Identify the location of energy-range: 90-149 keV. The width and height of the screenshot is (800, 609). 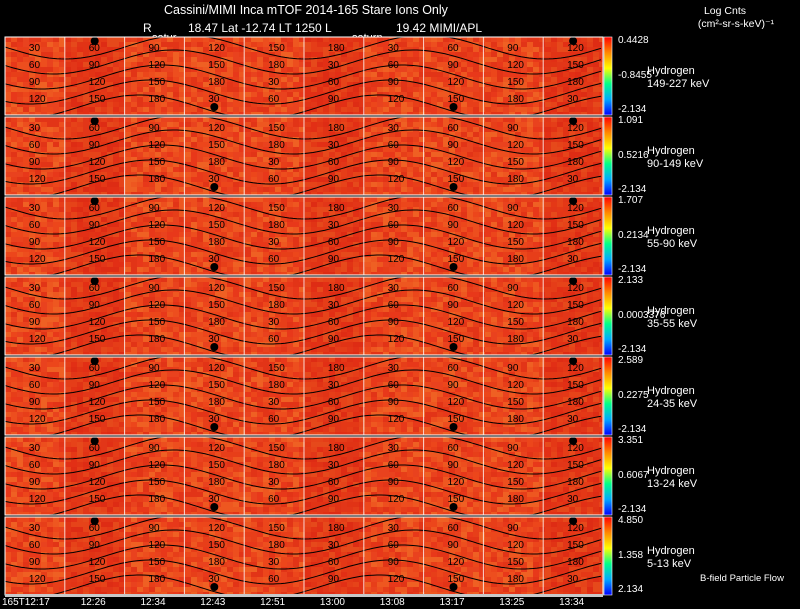
(675, 164).